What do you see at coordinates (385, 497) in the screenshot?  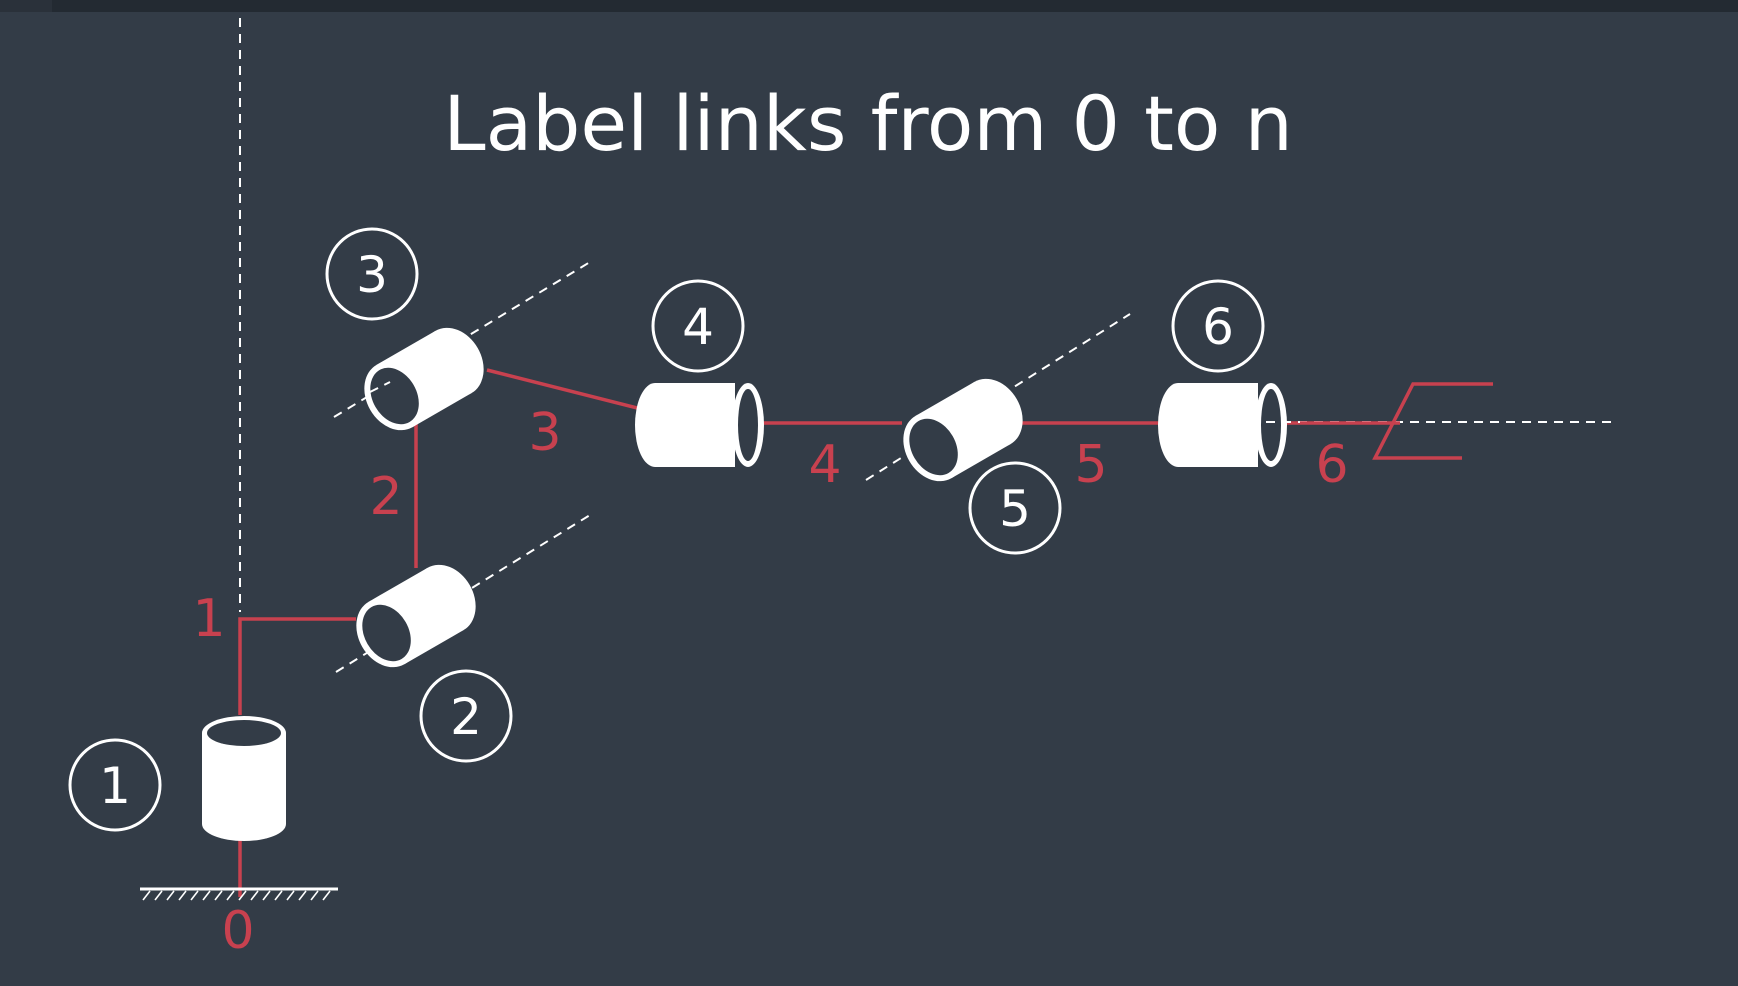 I see `link-2-label: 2` at bounding box center [385, 497].